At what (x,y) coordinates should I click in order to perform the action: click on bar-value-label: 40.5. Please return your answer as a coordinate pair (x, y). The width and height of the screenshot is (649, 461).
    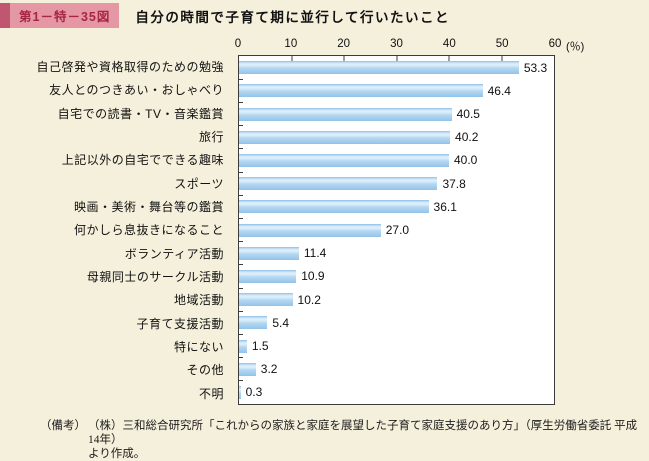
    Looking at the image, I should click on (468, 114).